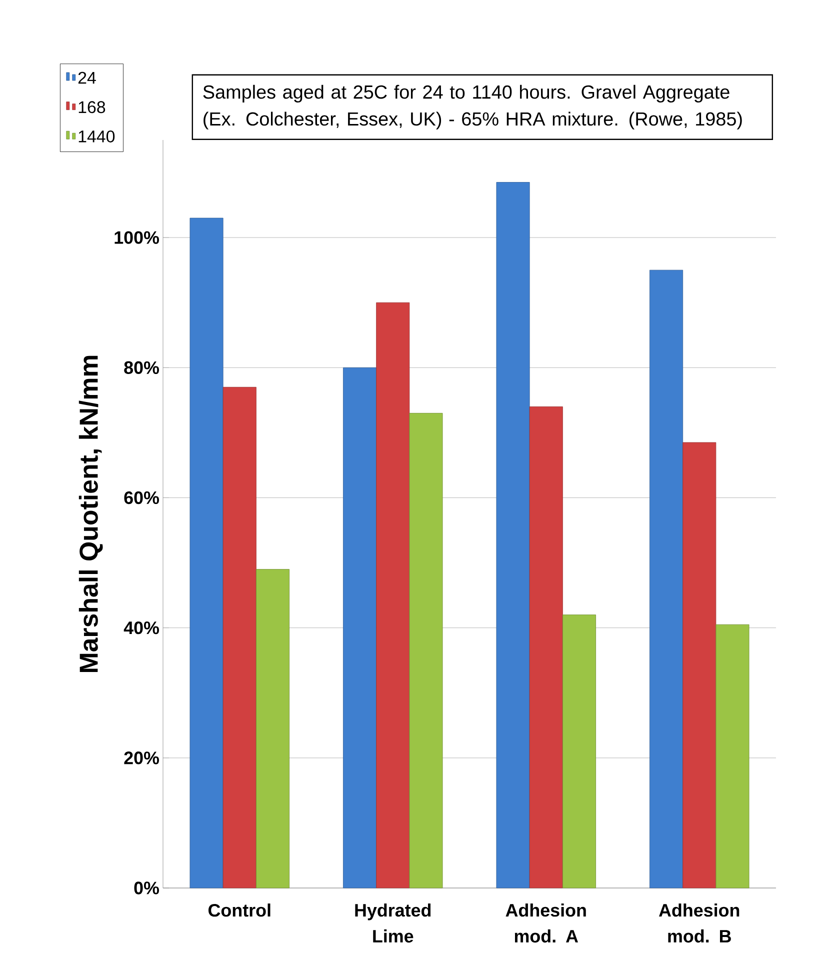 The width and height of the screenshot is (834, 968). What do you see at coordinates (136, 237) in the screenshot?
I see `y-tick-label: 100%` at bounding box center [136, 237].